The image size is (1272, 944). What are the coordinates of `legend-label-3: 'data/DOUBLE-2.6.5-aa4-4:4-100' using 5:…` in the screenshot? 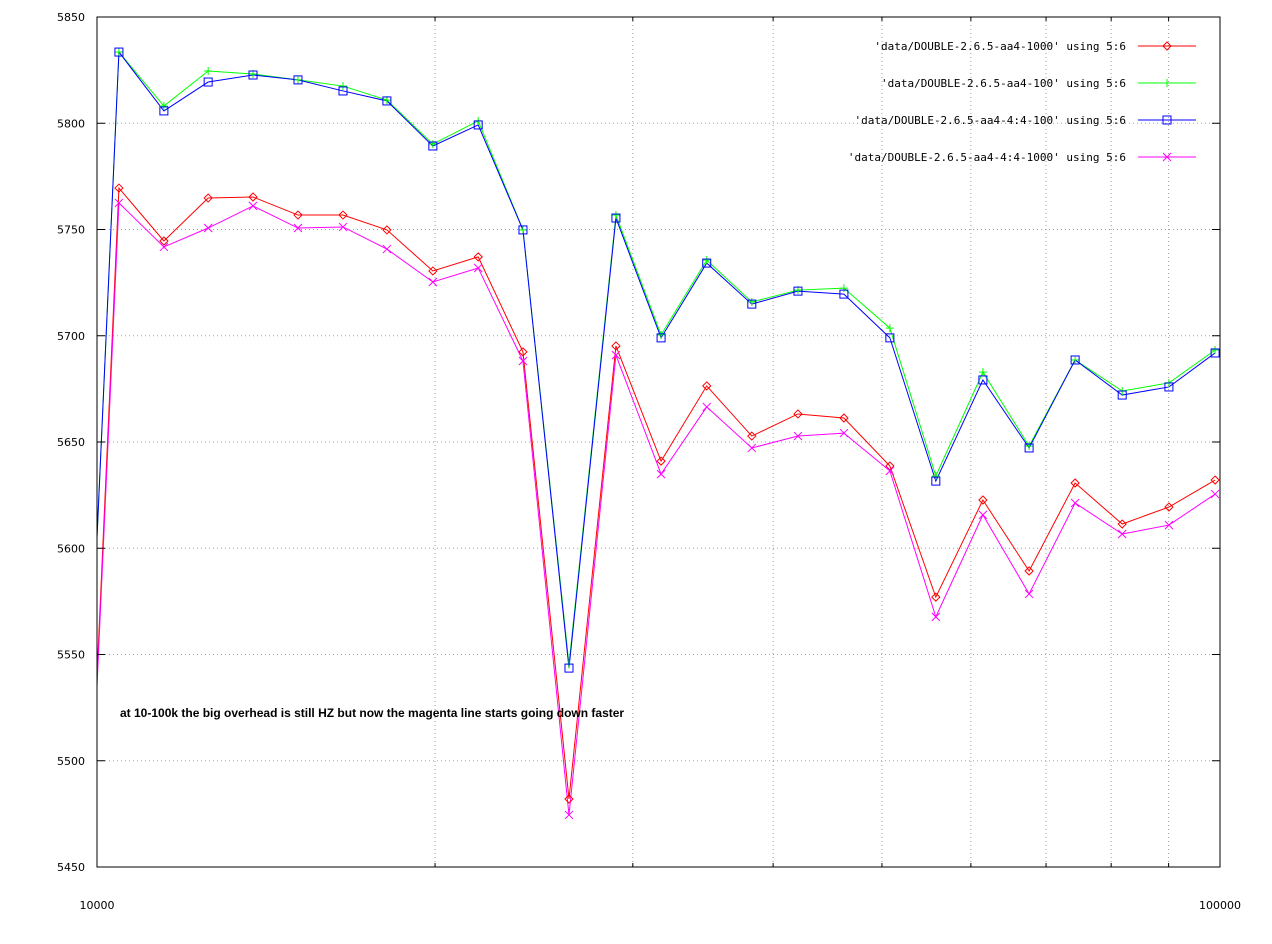 It's located at (990, 120).